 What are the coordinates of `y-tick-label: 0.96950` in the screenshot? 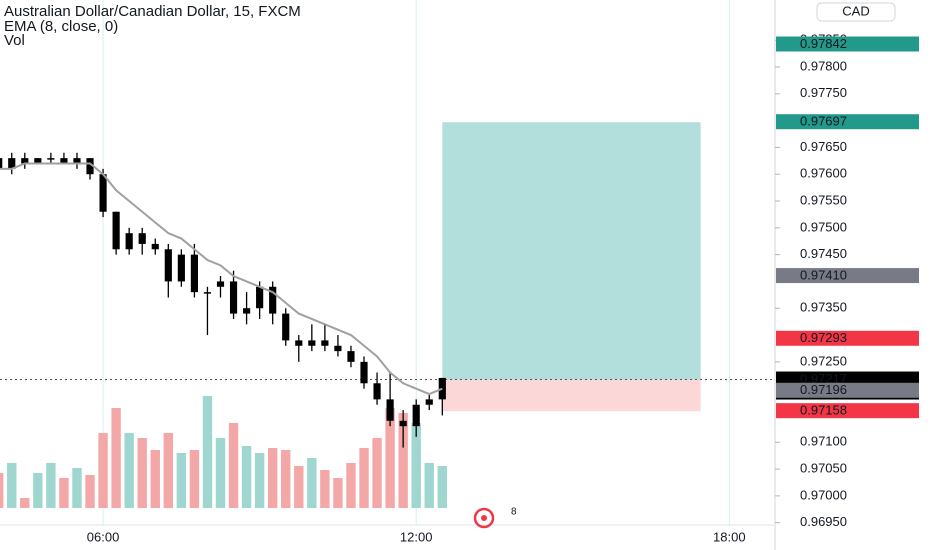 It's located at (823, 521).